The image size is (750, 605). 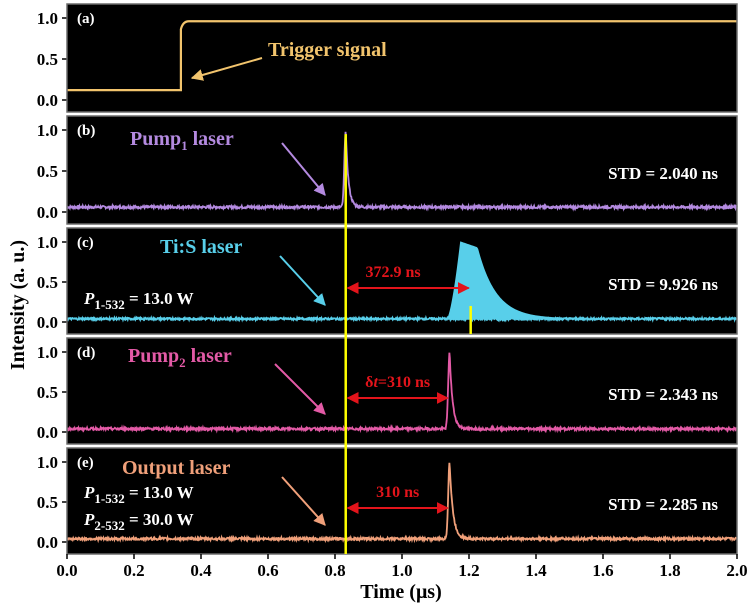 I want to click on series-annotation: Ti:S laser, so click(x=201, y=247).